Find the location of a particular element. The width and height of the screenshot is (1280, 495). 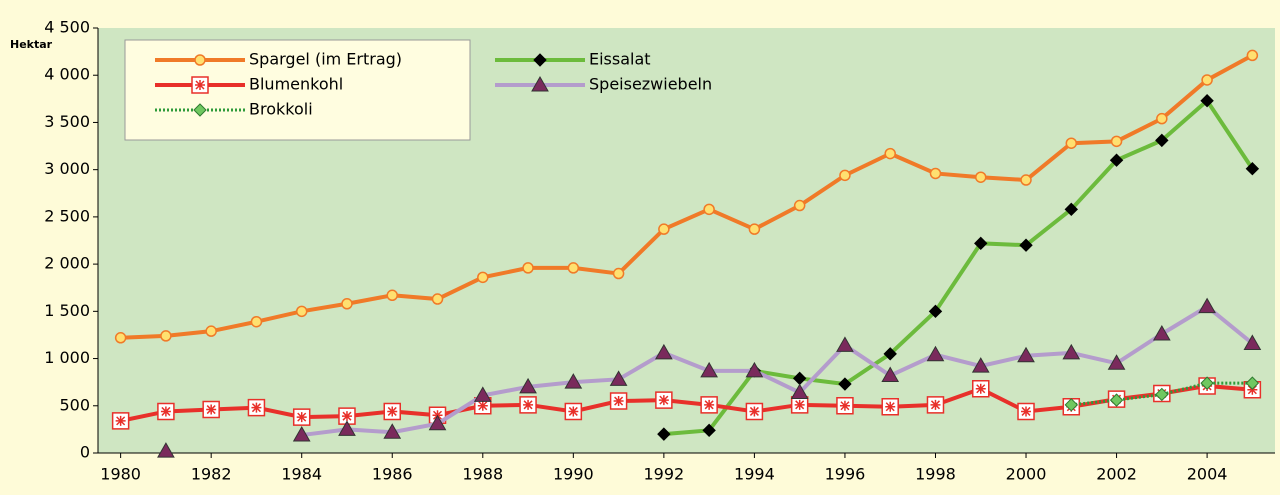

x-tick-label: 1988 is located at coordinates (482, 474).